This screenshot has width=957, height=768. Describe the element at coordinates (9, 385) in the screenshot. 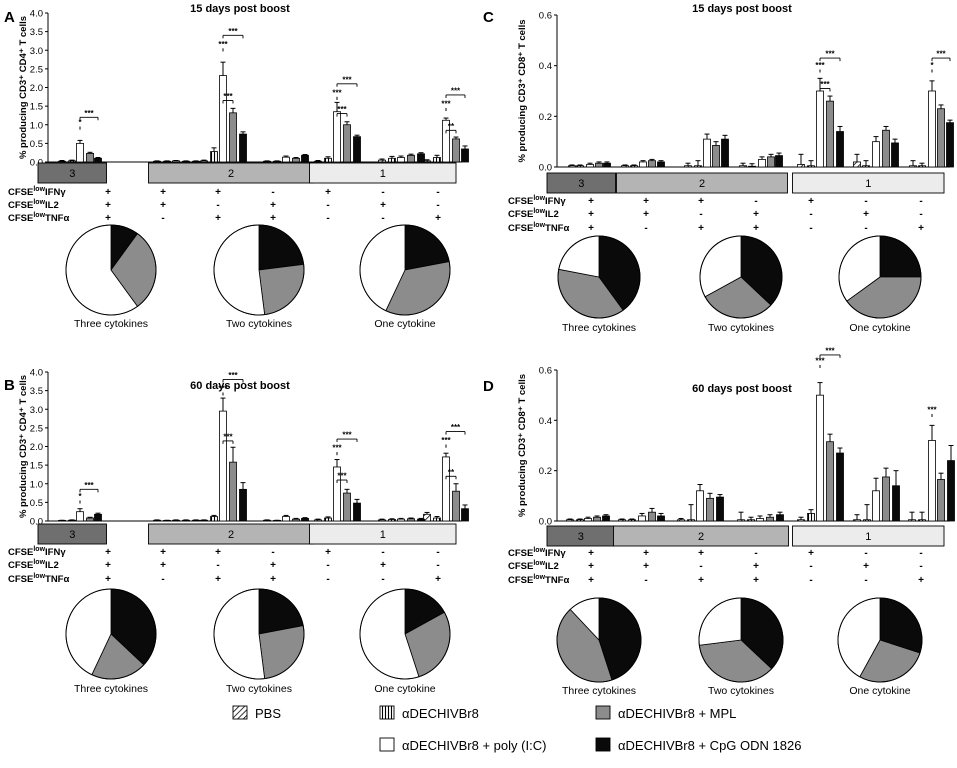

I see `panel-letter: B` at that location.